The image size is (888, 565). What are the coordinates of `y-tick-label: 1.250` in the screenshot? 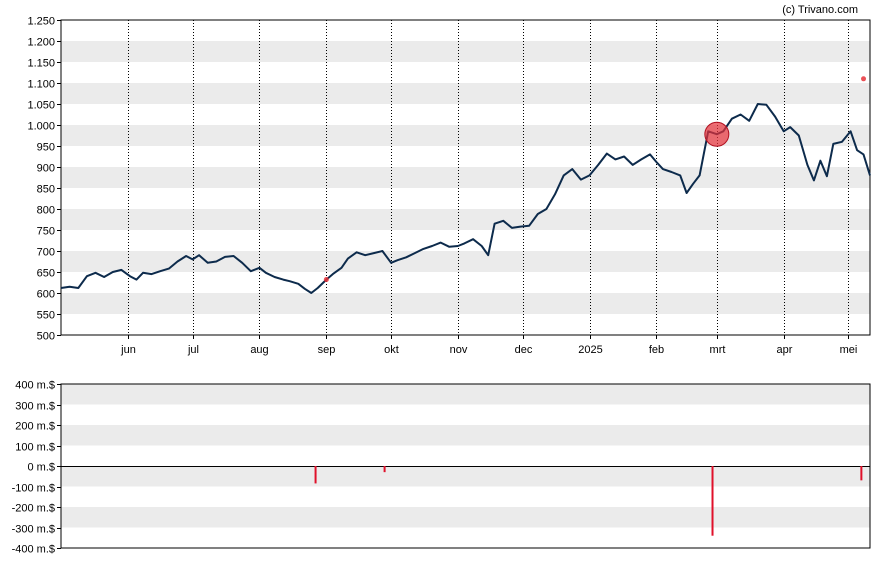 It's located at (41, 22).